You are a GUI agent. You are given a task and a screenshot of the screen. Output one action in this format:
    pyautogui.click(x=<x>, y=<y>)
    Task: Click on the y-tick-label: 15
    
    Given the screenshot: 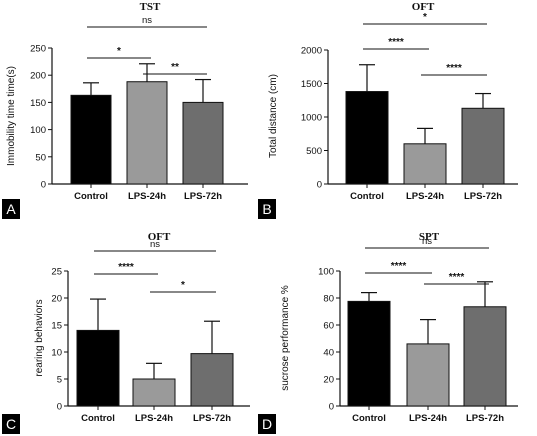 What is the action you would take?
    pyautogui.click(x=56, y=326)
    